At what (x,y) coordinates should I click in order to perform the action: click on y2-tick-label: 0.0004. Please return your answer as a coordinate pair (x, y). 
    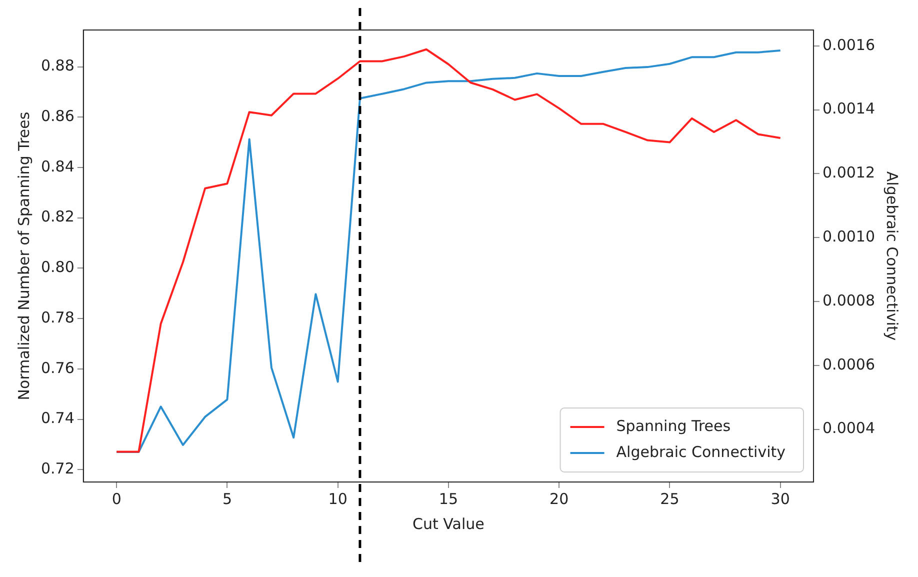
    Looking at the image, I should click on (849, 428).